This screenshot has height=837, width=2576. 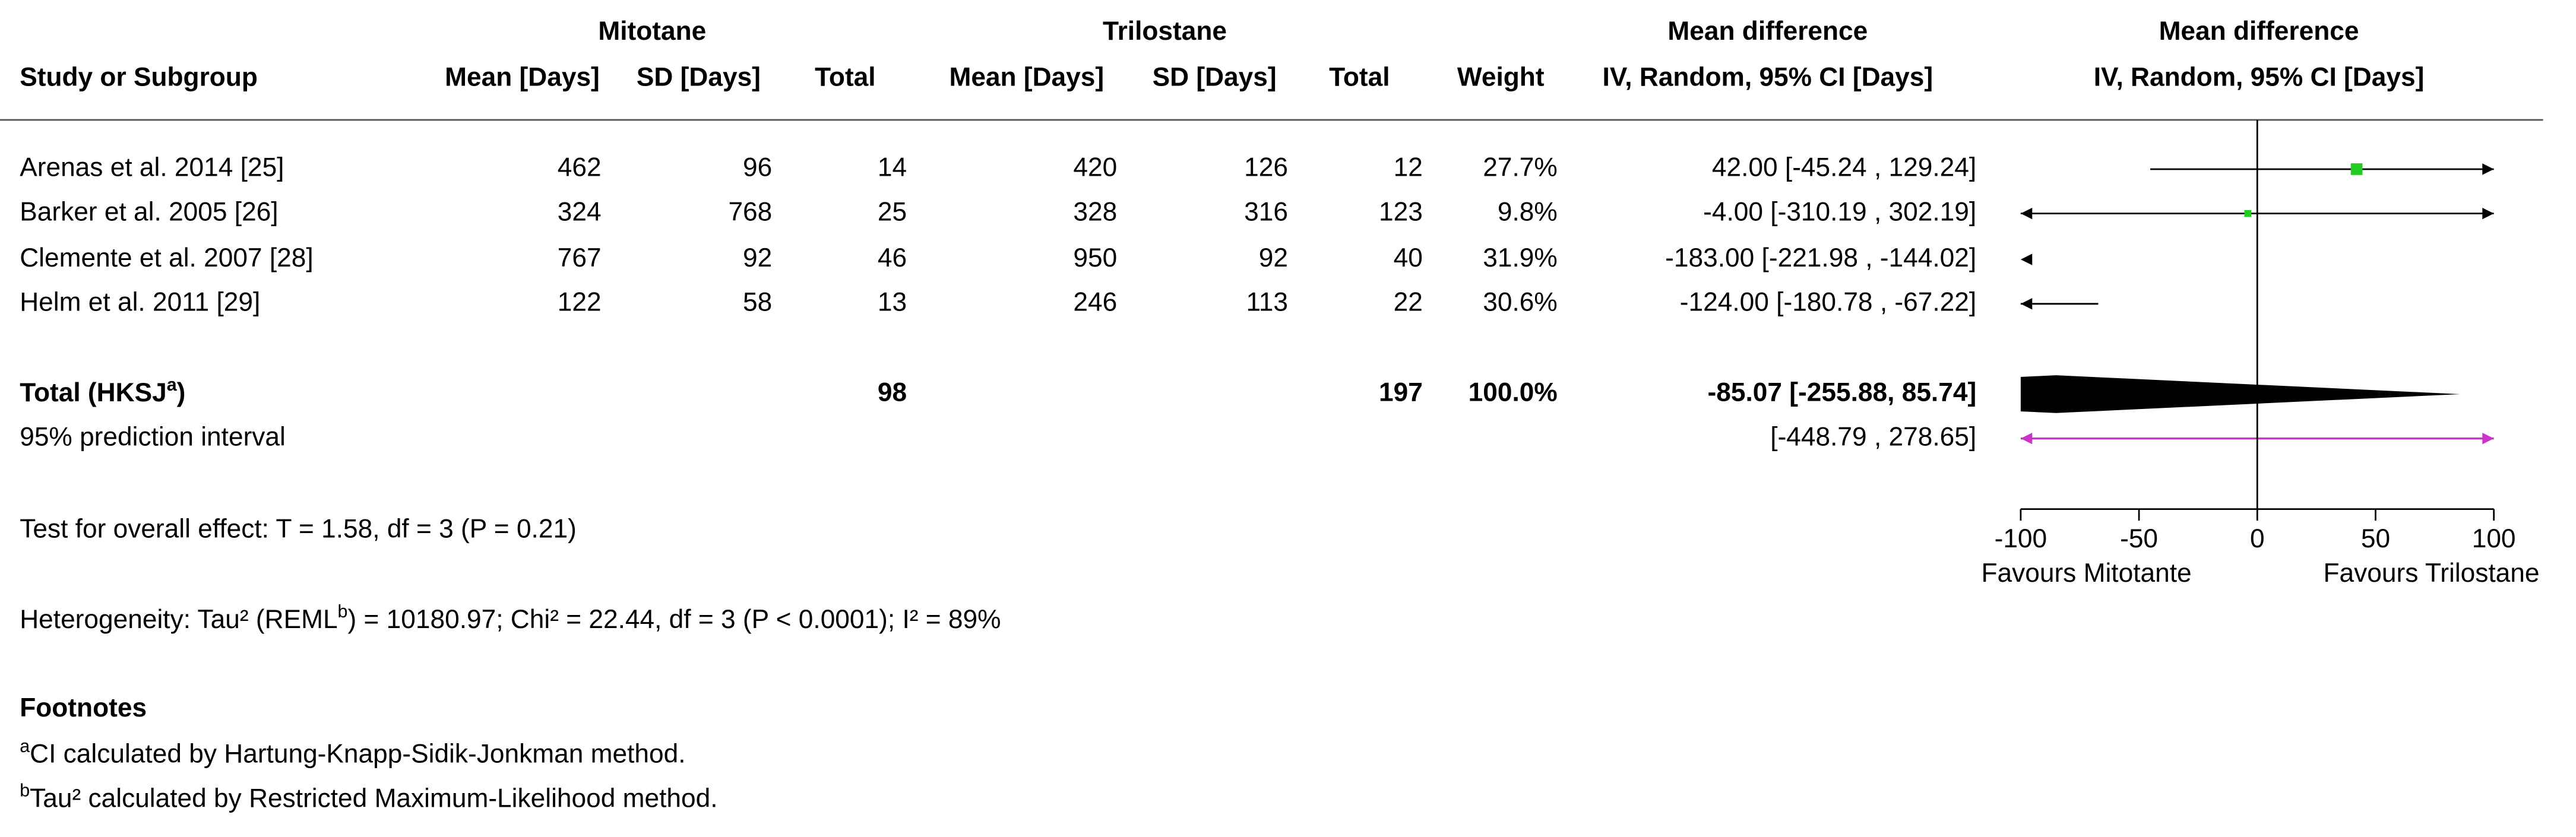 I want to click on weight-label: 9.8%, so click(x=1528, y=211).